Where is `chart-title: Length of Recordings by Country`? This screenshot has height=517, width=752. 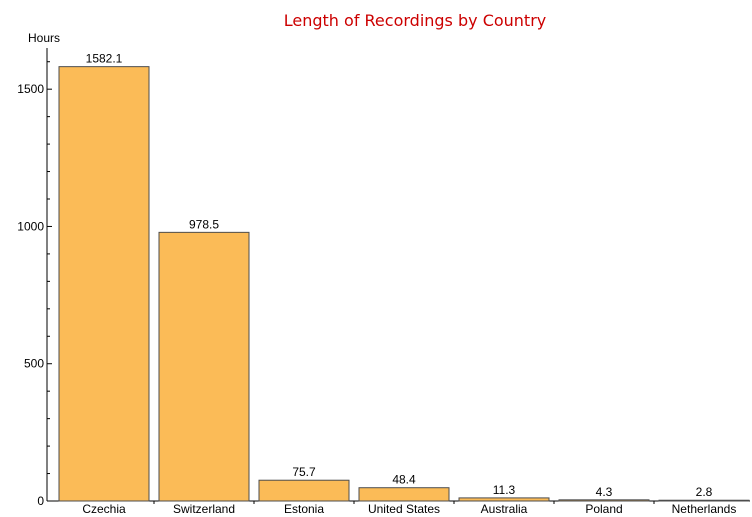 chart-title: Length of Recordings by Country is located at coordinates (415, 20).